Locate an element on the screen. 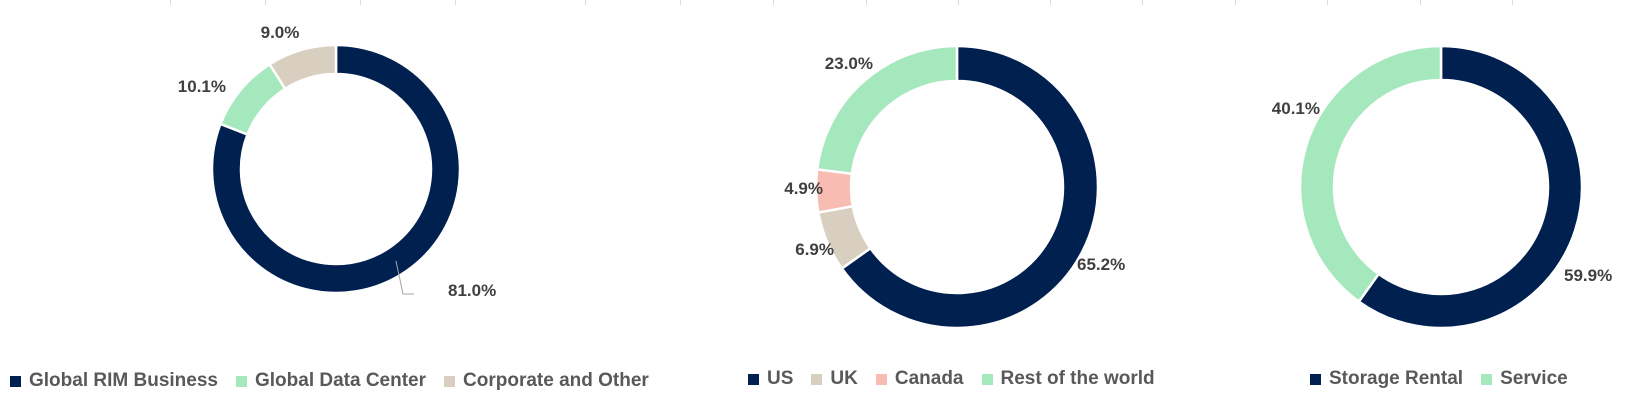  data-label-global-rim-business: 81.0% is located at coordinates (472, 290).